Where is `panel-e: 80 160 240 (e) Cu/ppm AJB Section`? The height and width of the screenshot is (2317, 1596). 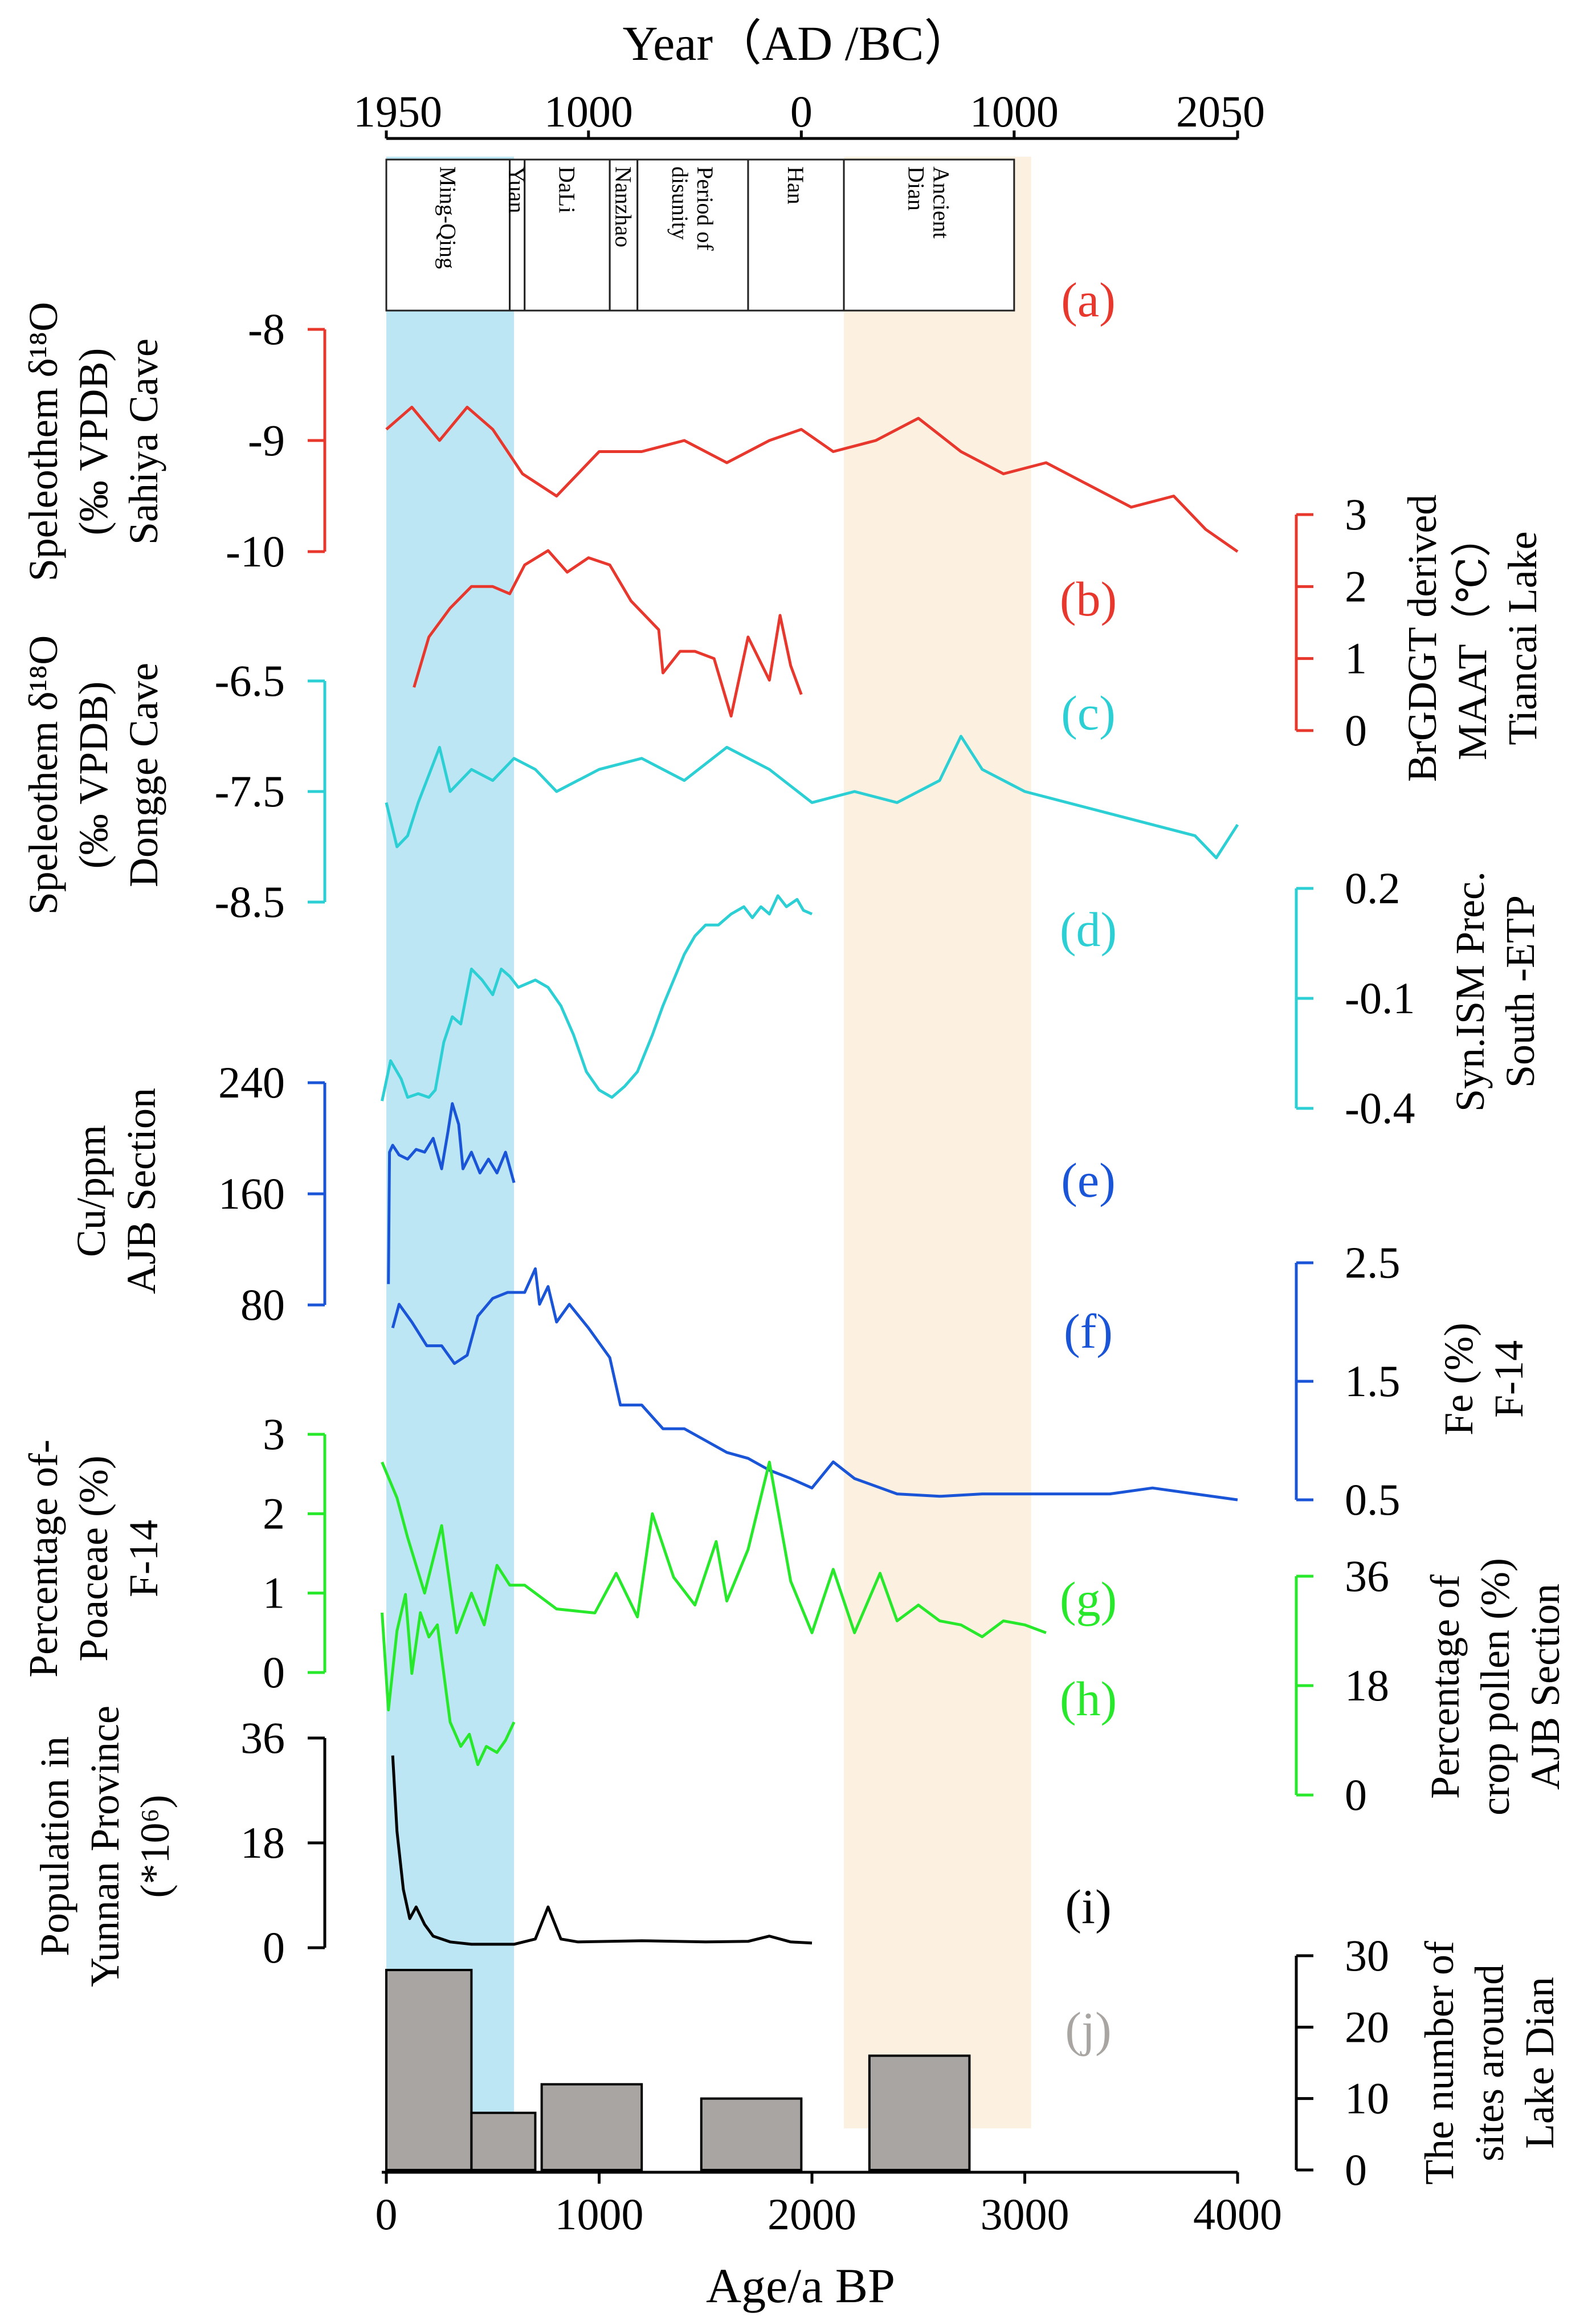 panel-e: 80 160 240 (e) Cu/ppm AJB Section is located at coordinates (592, 1193).